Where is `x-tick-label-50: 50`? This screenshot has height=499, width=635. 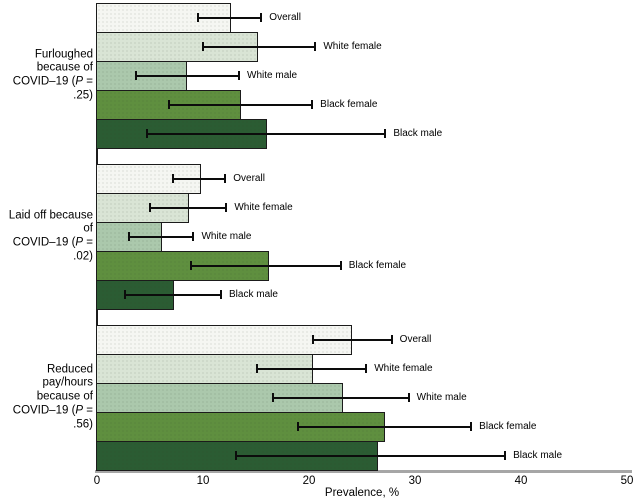 x-tick-label-50: 50 is located at coordinates (627, 481).